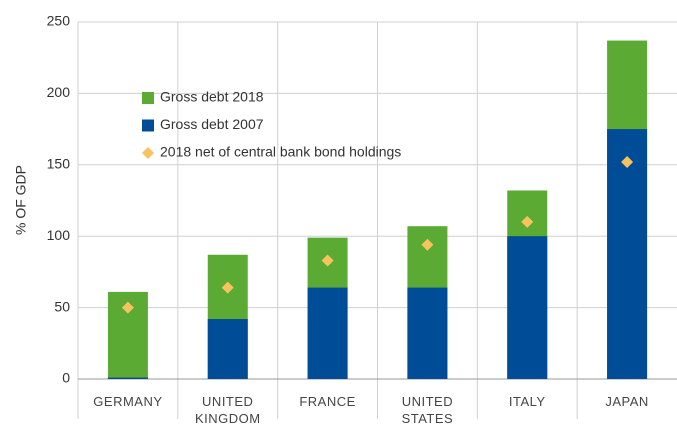  What do you see at coordinates (62, 306) in the screenshot?
I see `y-tick-label: 50` at bounding box center [62, 306].